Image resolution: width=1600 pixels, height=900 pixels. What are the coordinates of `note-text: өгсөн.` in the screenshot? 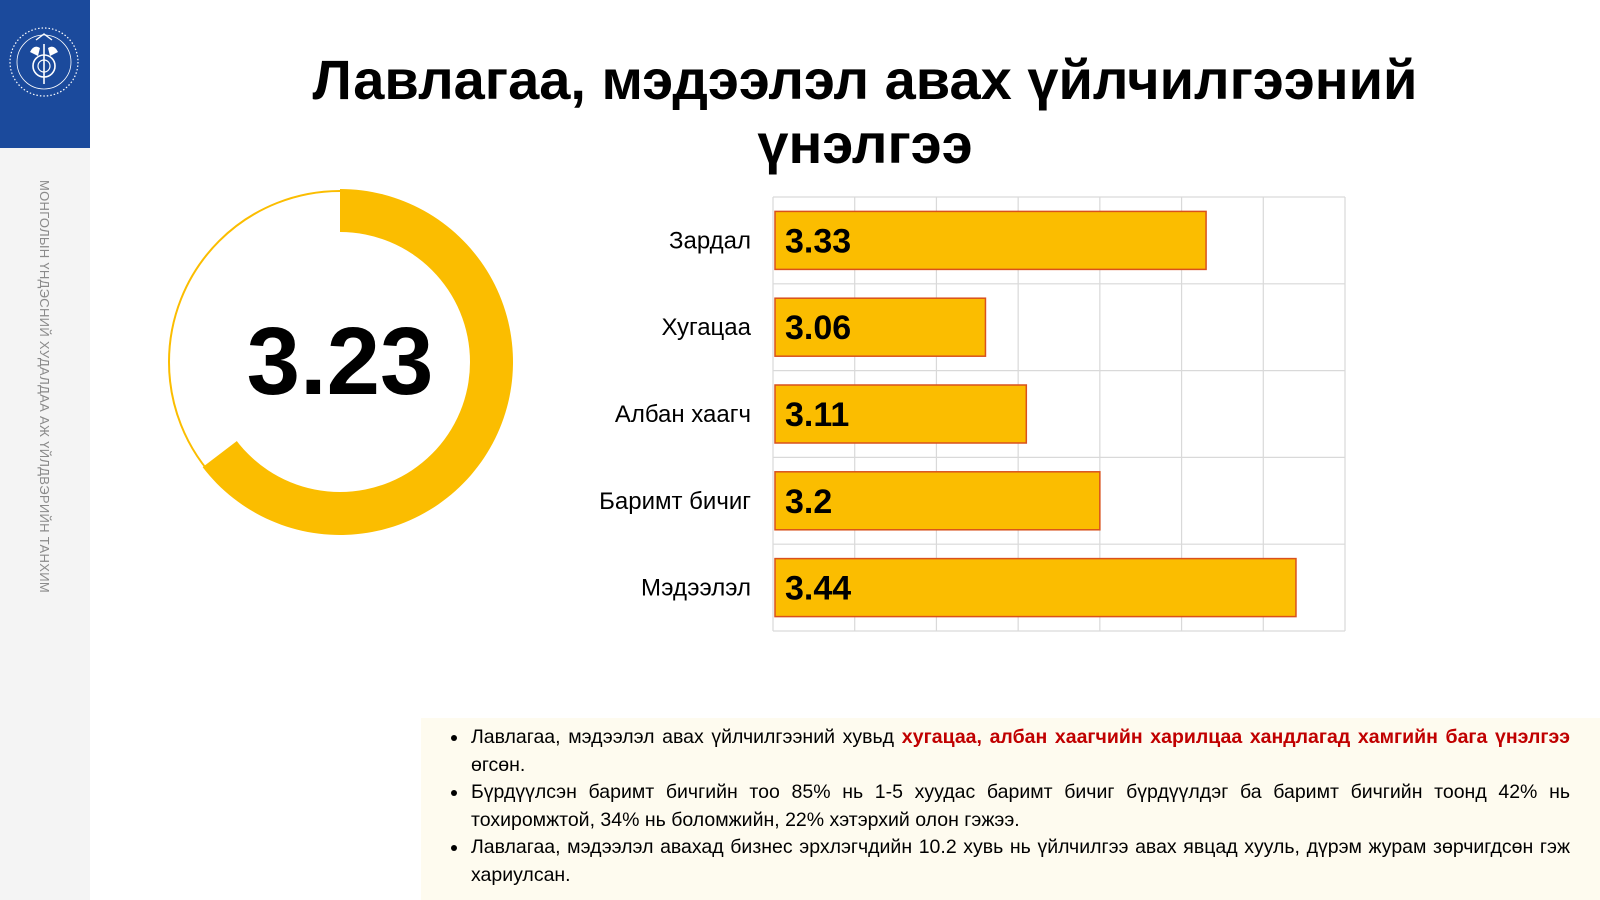 It's located at (498, 764).